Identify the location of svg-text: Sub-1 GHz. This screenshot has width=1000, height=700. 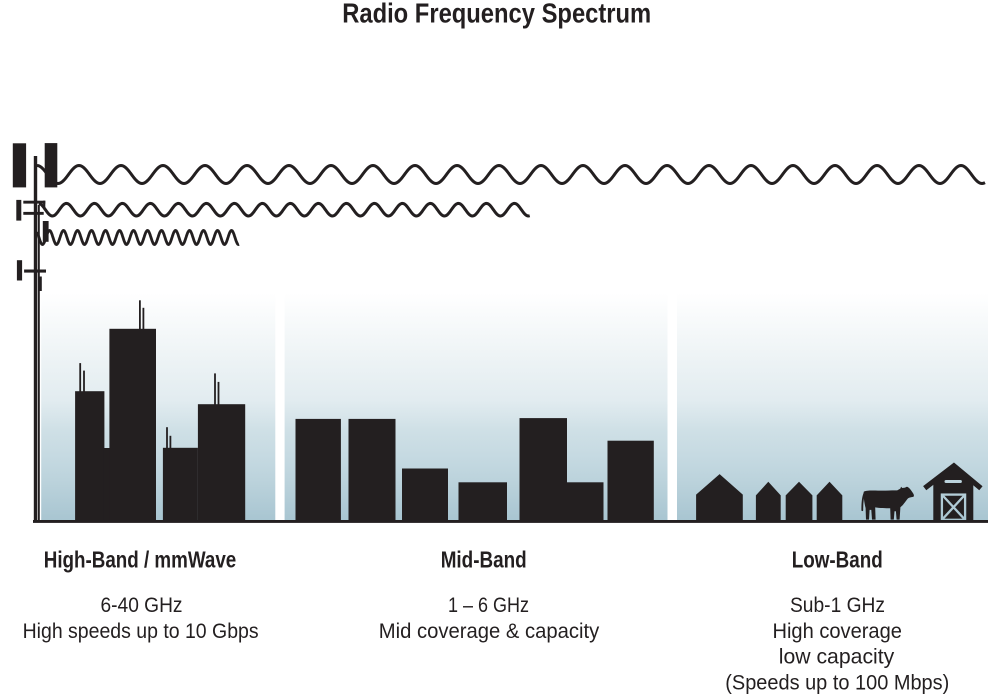
(837, 605).